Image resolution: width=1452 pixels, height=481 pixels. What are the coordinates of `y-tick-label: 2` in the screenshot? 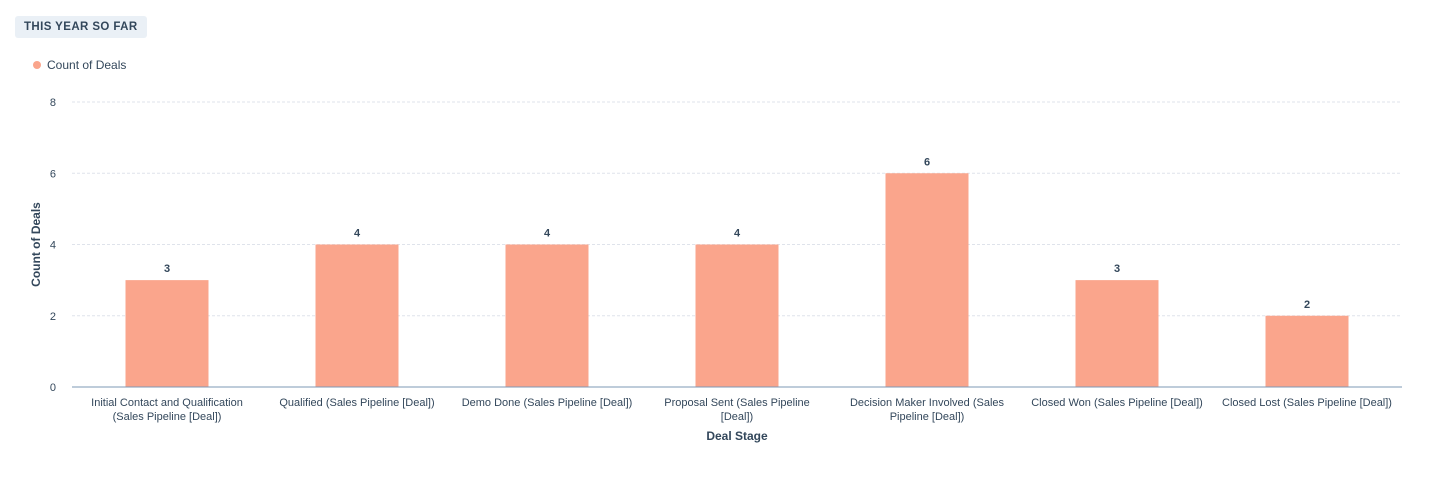 It's located at (53, 317).